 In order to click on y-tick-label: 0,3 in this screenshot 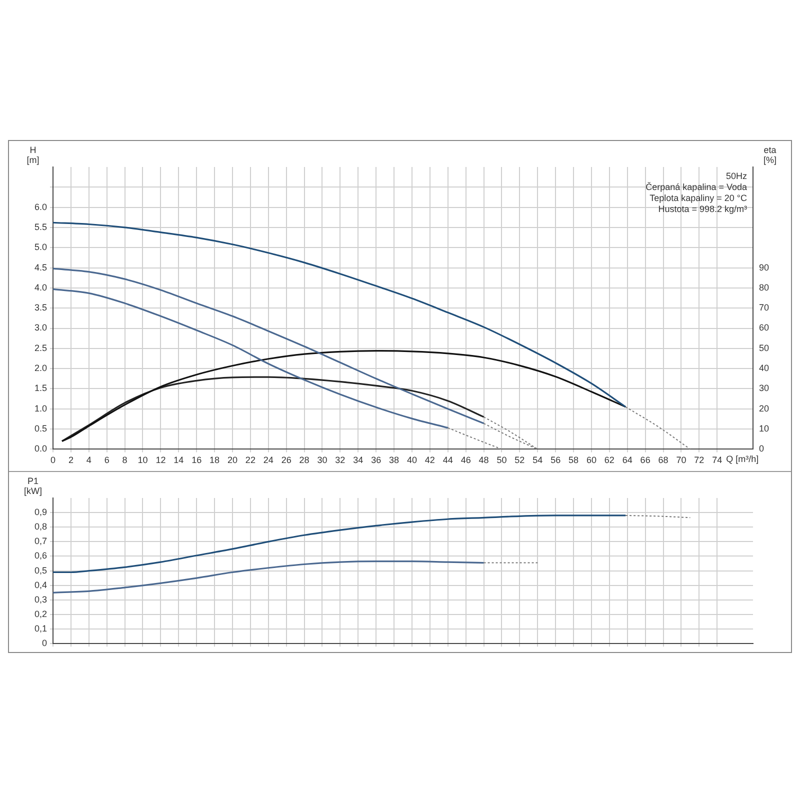, I will do `click(40, 599)`.